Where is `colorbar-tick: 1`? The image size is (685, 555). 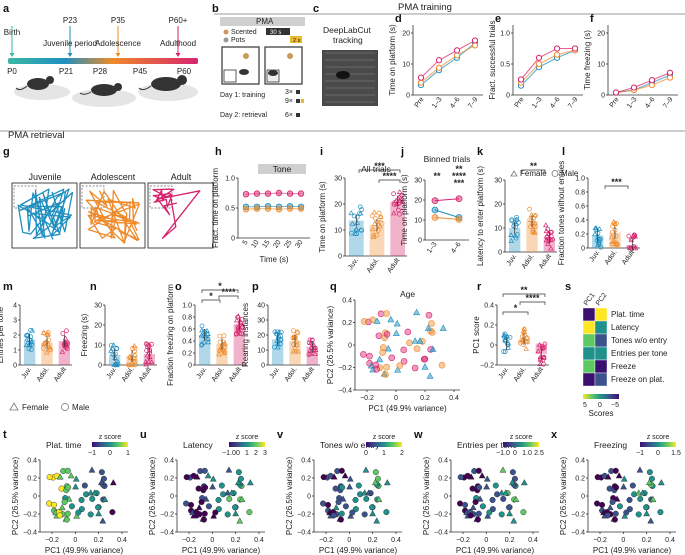
colorbar-tick: 1 is located at coordinates (128, 453).